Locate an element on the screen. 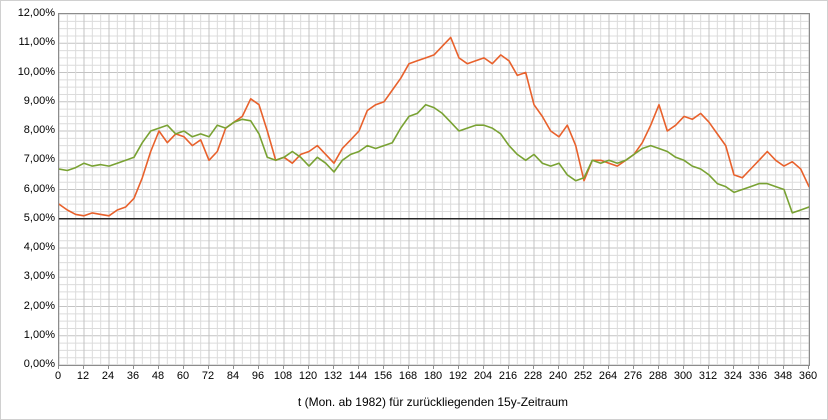 This screenshot has height=420, width=828. y-tick-label: 11,00% is located at coordinates (37, 42).